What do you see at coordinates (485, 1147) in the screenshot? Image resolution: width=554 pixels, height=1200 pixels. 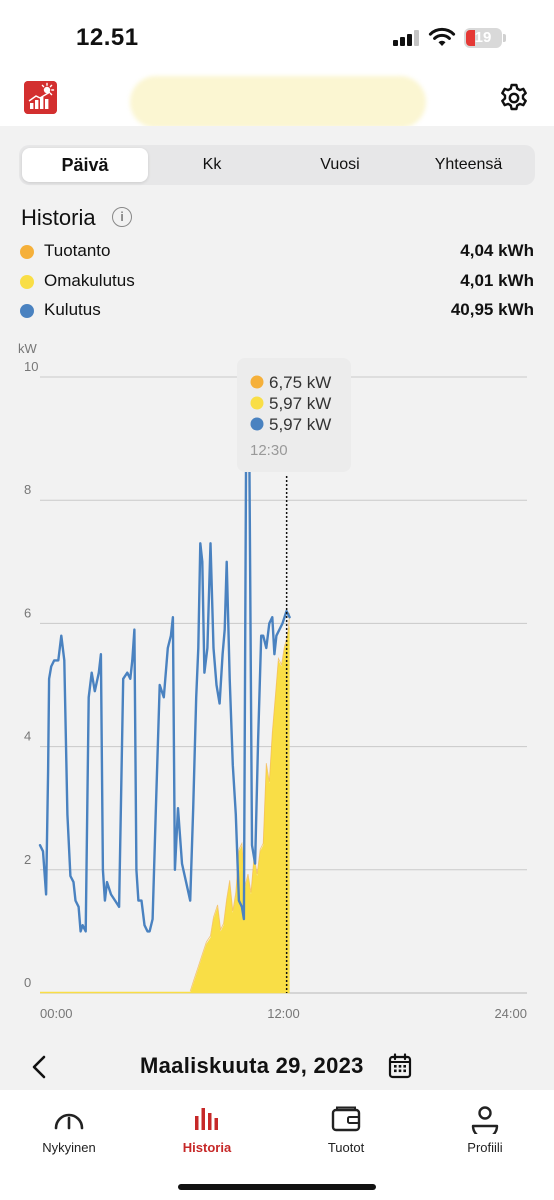 I see `tab-label: Profiili` at bounding box center [485, 1147].